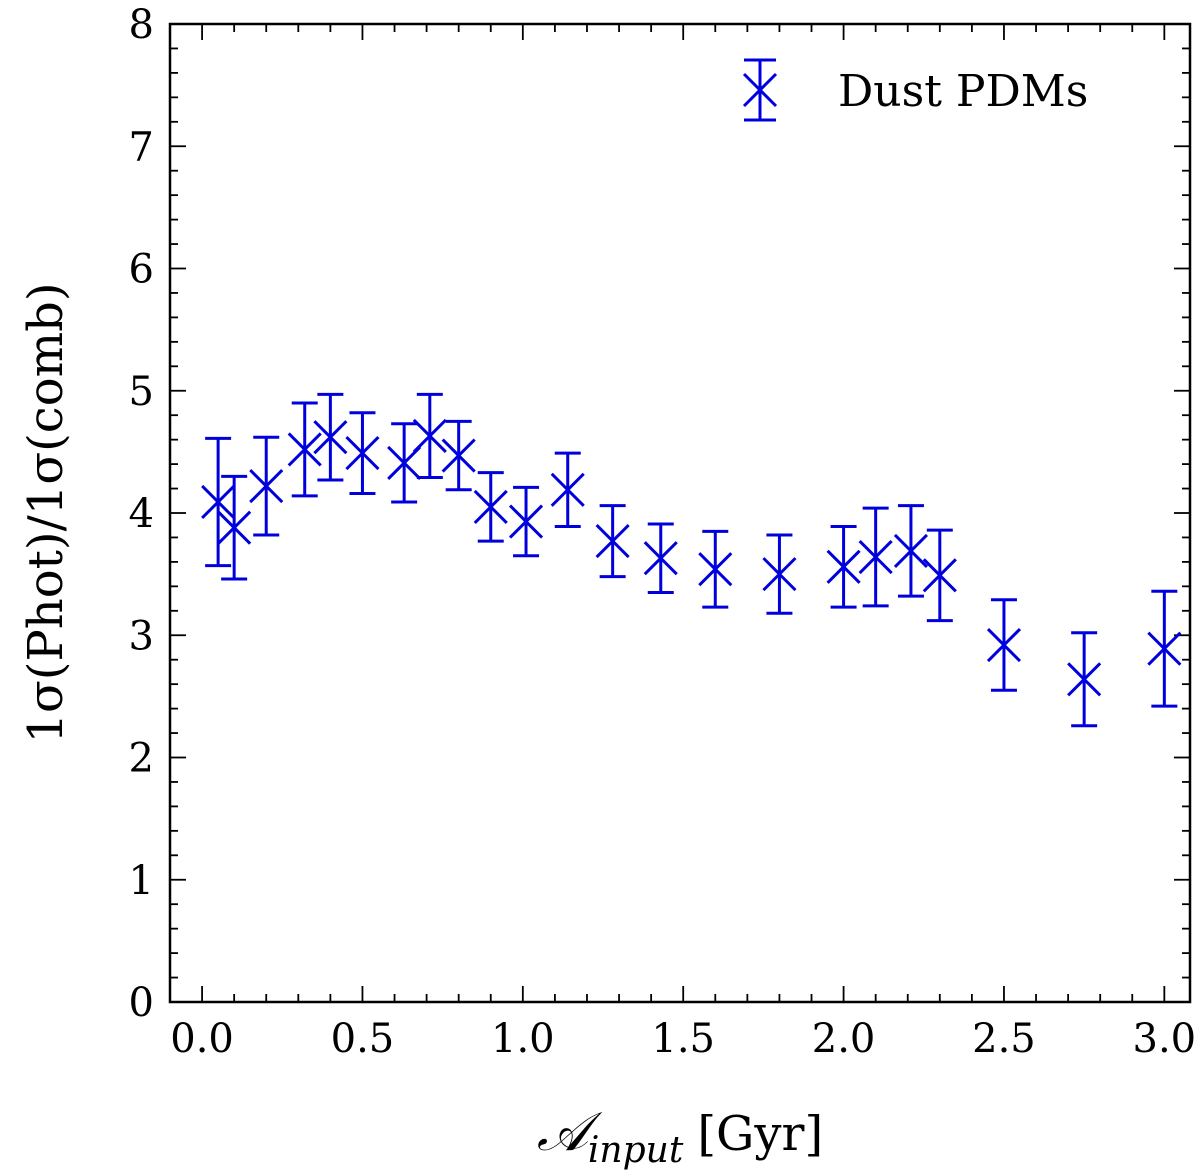 Image resolution: width=1200 pixels, height=1172 pixels. I want to click on legend: Dust PDMs, so click(915, 90).